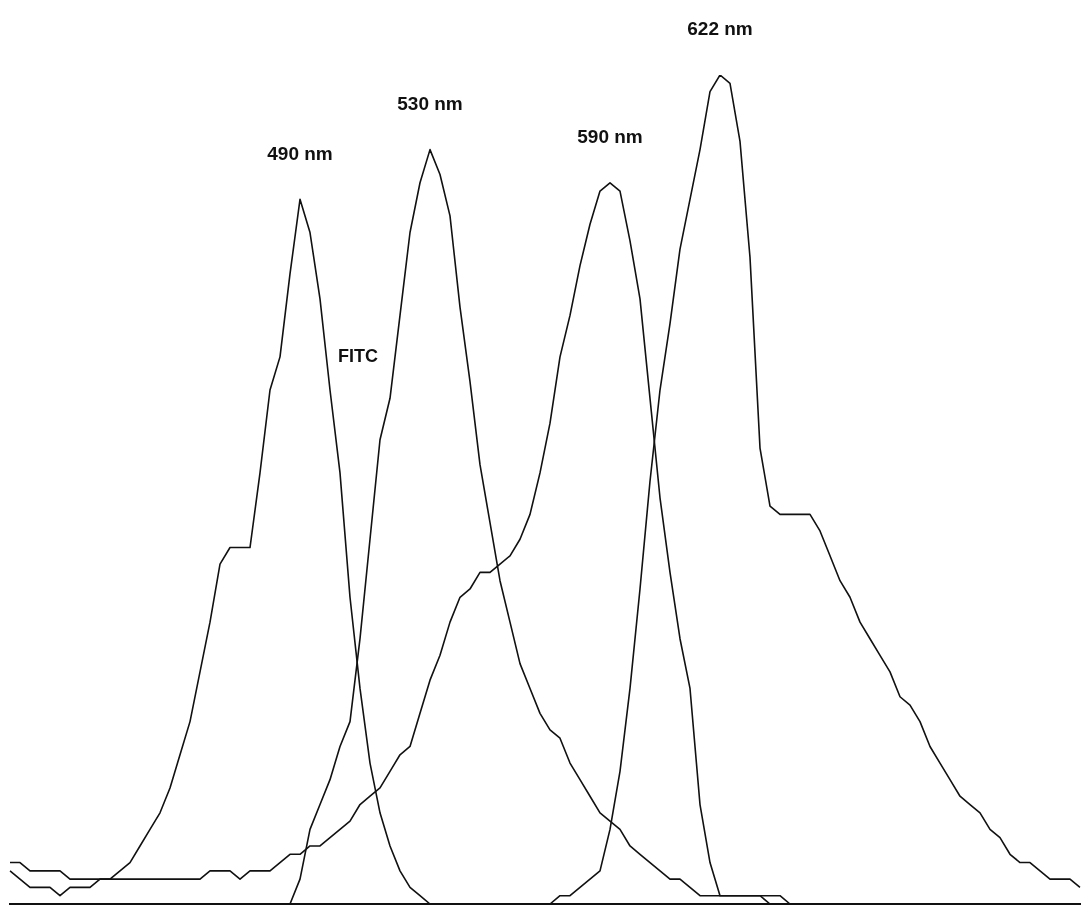 The width and height of the screenshot is (1087, 916). I want to click on text: 530 nm, so click(430, 103).